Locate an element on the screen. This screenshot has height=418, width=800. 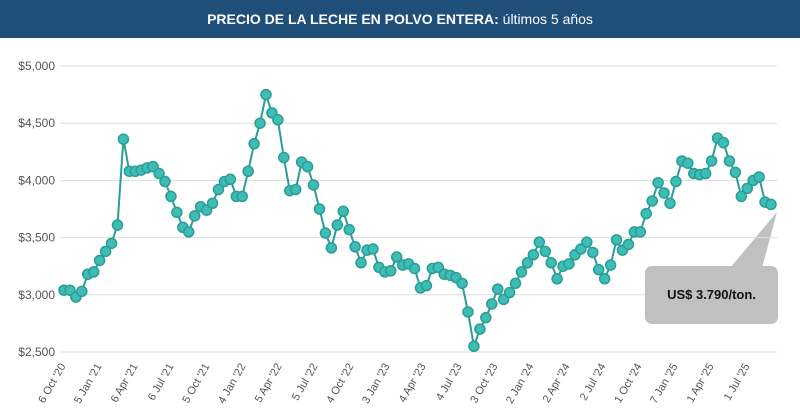
x-tick-label: 5 Jul '22 is located at coordinates (305, 382).